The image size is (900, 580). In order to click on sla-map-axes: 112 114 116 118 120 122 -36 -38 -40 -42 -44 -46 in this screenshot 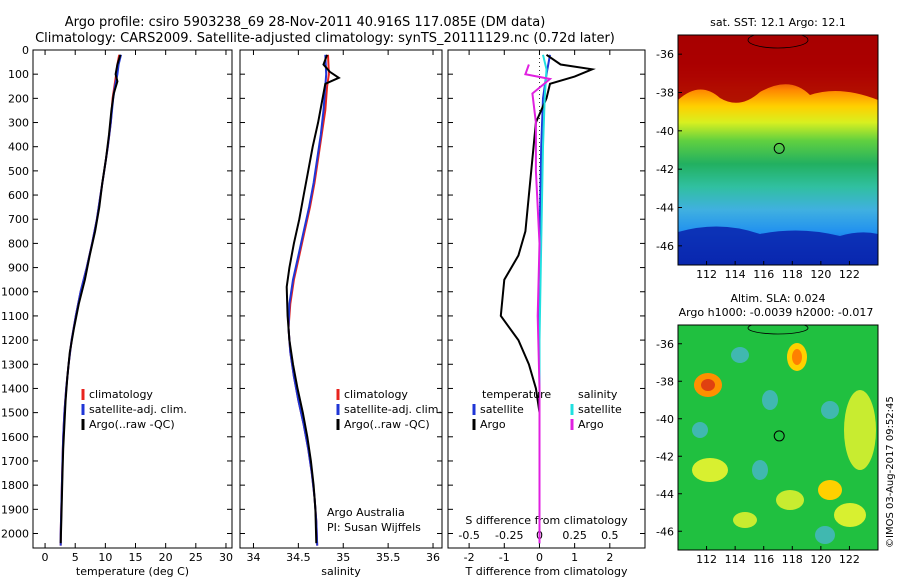, I will do `click(758, 452)`.